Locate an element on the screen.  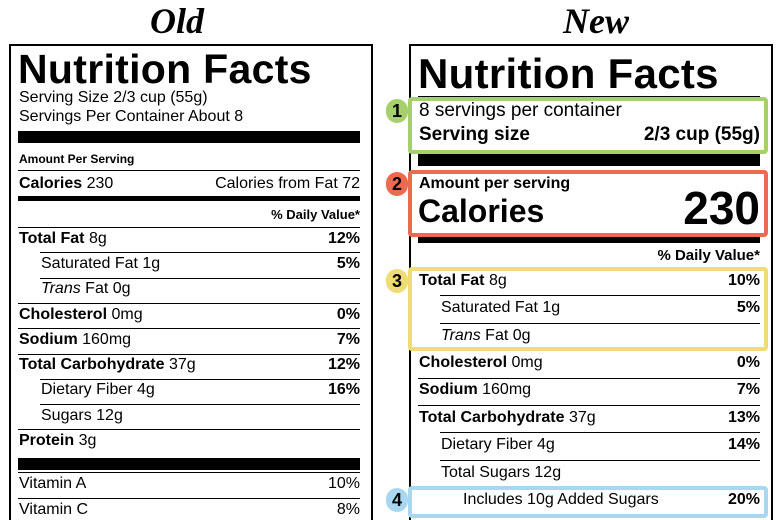
nutrient: Vitamin A is located at coordinates (52, 484).